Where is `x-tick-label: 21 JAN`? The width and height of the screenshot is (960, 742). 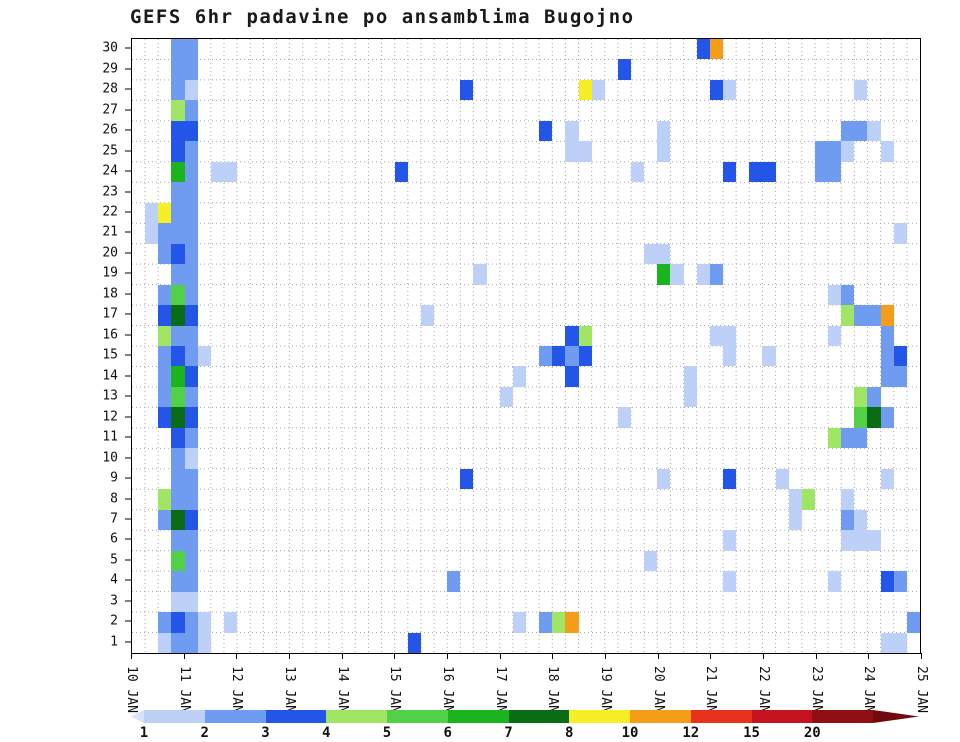
x-tick-label: 21 JAN is located at coordinates (711, 689).